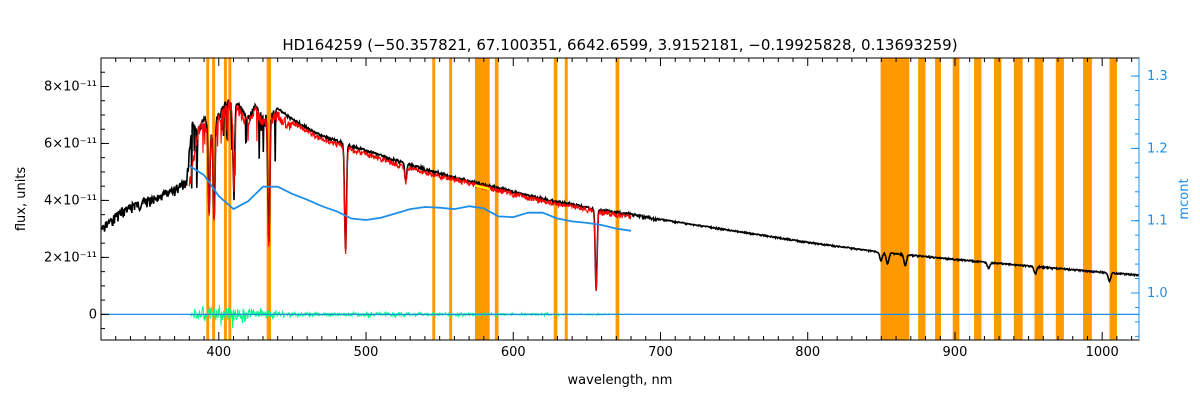  Describe the element at coordinates (70, 257) in the screenshot. I see `y-tick-label: 2×10⁻¹¹` at that location.